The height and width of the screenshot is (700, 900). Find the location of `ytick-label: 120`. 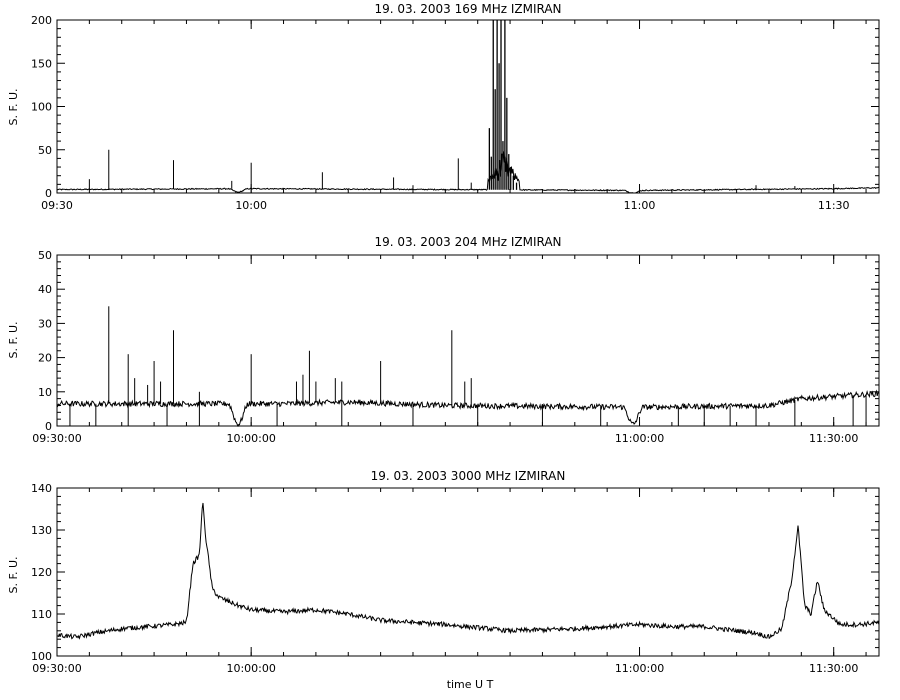

ytick-label: 120 is located at coordinates (41, 572).